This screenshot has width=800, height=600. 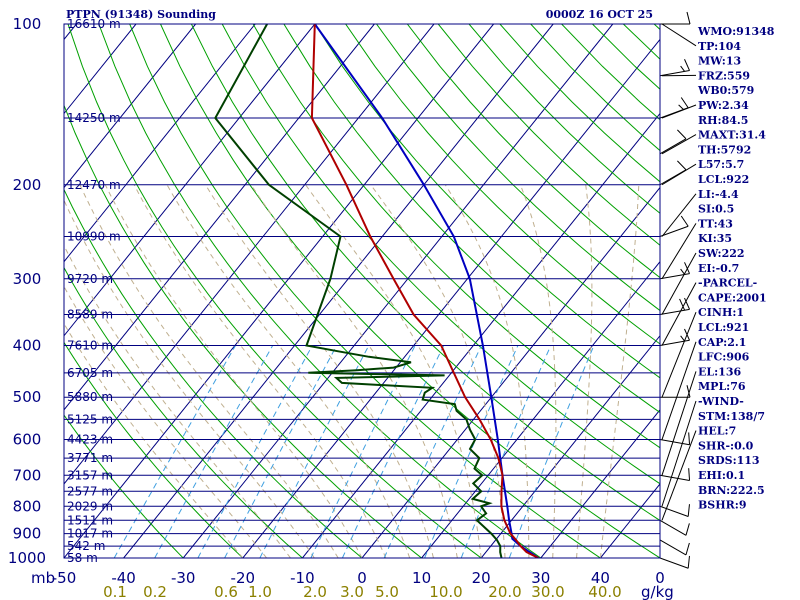 What do you see at coordinates (352, 591) in the screenshot?
I see `mixing-ratio-tick-label: 3.0` at bounding box center [352, 591].